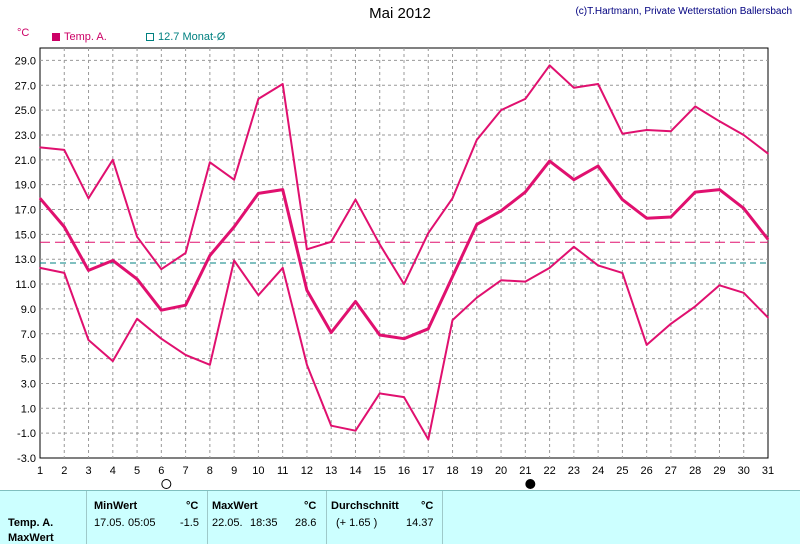  I want to click on avg-unit: °C, so click(427, 506).